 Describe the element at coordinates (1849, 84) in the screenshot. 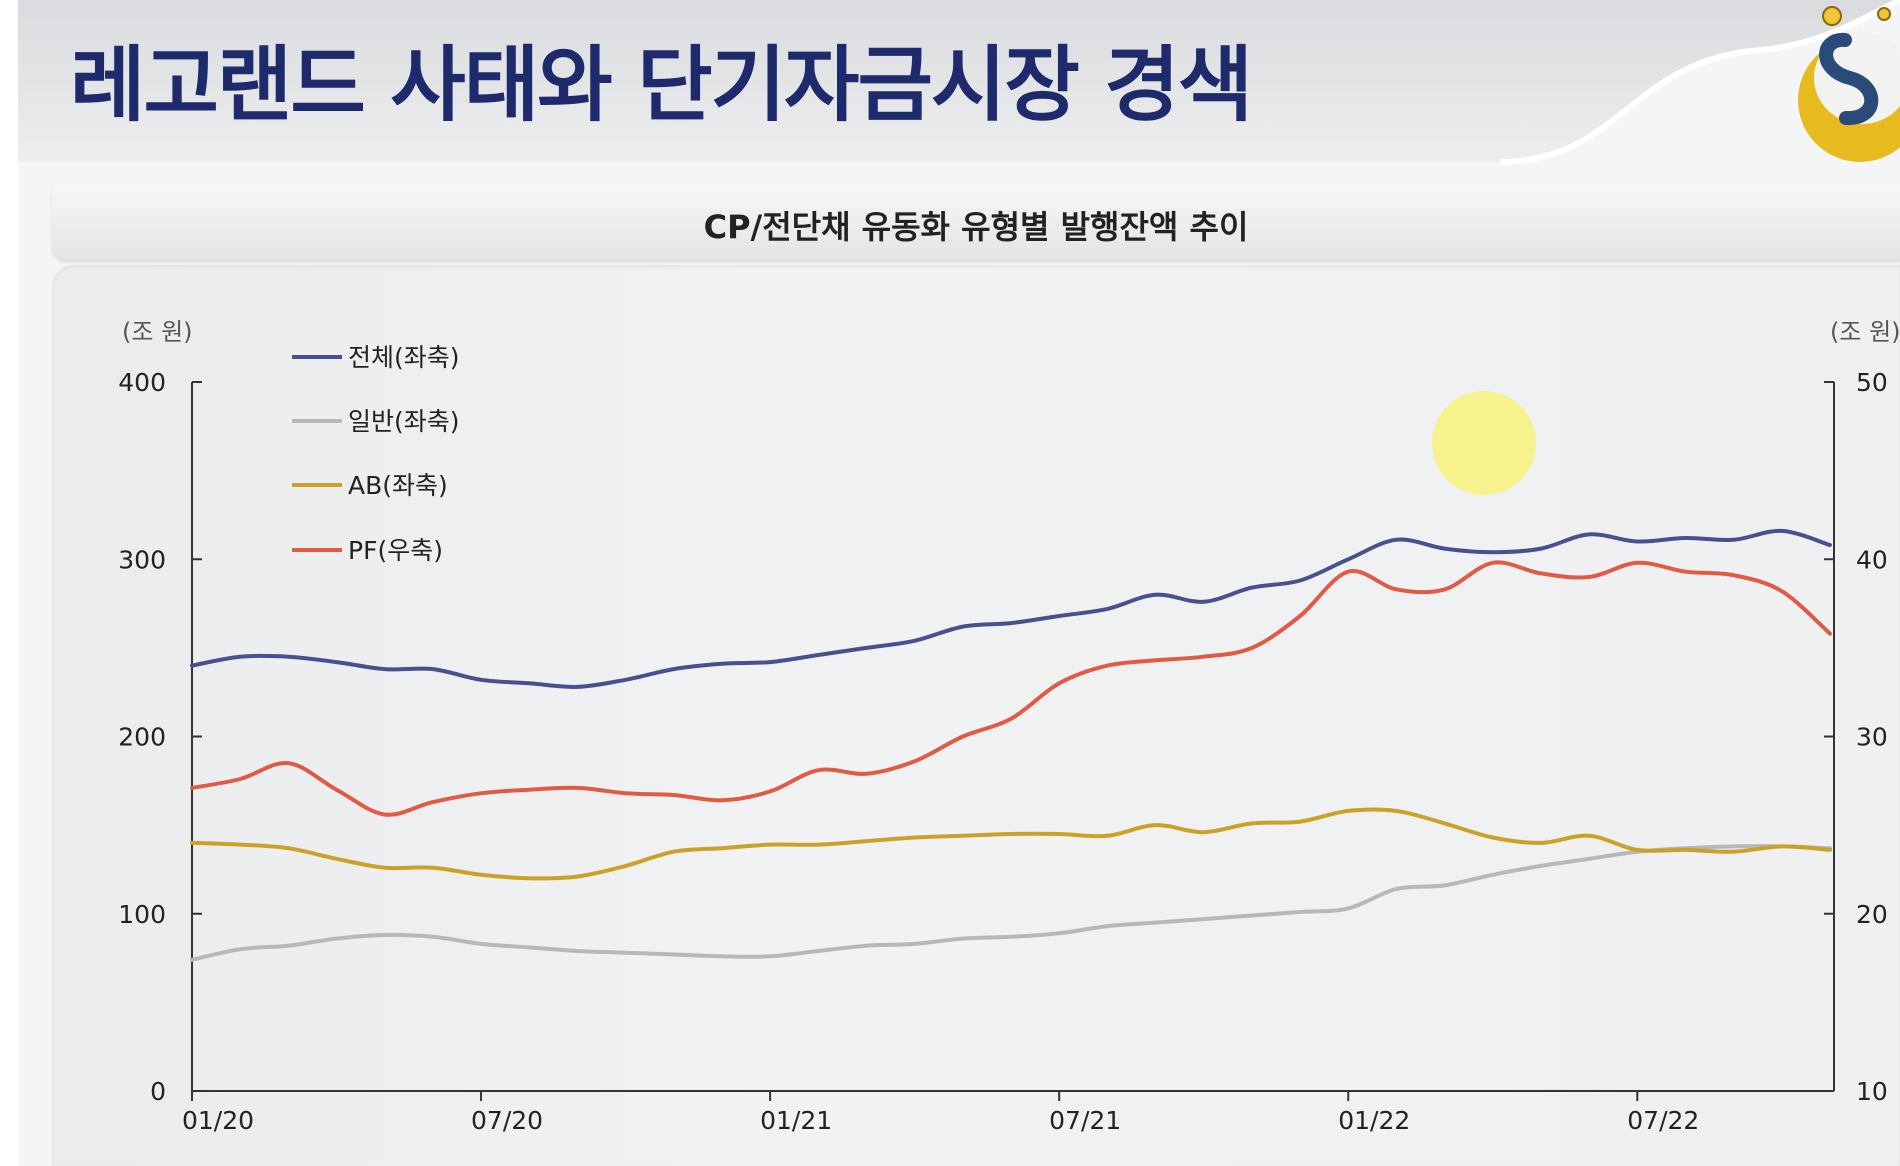

I see `logo-emblem-icon` at that location.